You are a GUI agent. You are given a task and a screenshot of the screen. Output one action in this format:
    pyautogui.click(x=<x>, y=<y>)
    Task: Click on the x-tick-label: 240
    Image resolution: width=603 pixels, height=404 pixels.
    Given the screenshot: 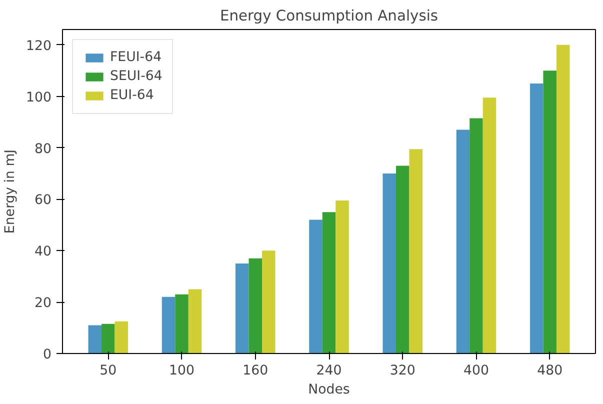 What is the action you would take?
    pyautogui.click(x=329, y=371)
    